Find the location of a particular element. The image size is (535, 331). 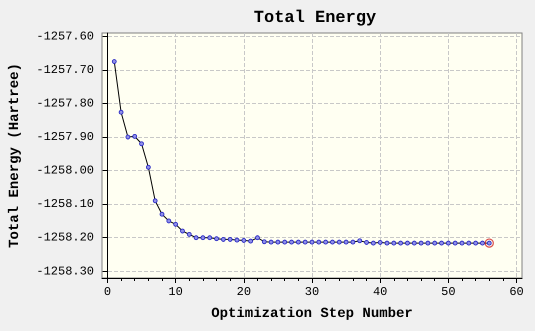

x-tick-label: 60 is located at coordinates (516, 292).